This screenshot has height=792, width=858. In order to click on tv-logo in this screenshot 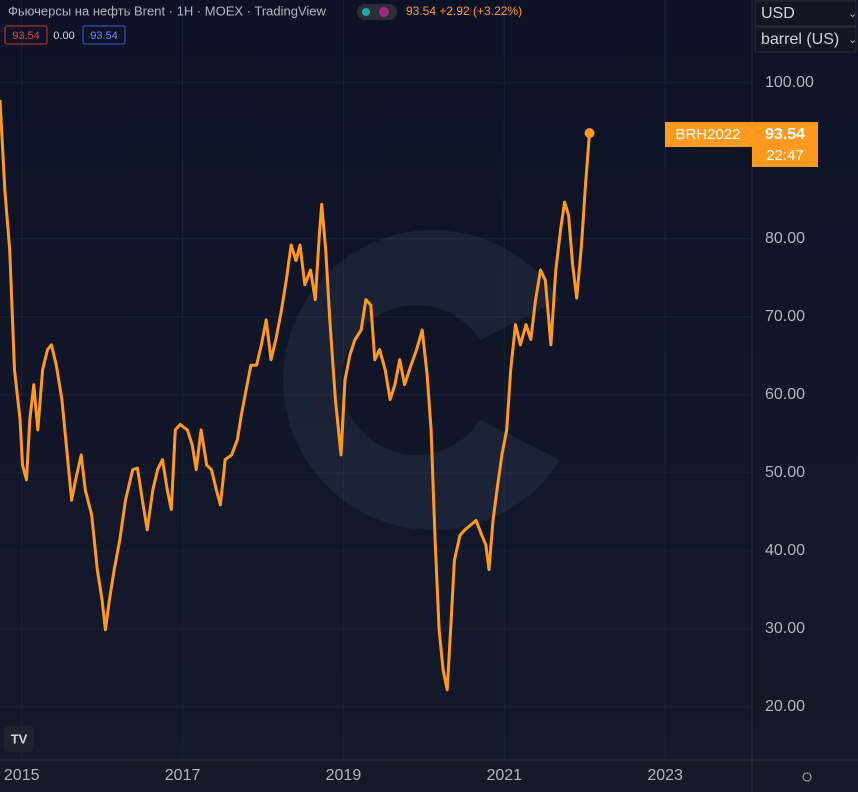, I will do `click(19, 739)`.